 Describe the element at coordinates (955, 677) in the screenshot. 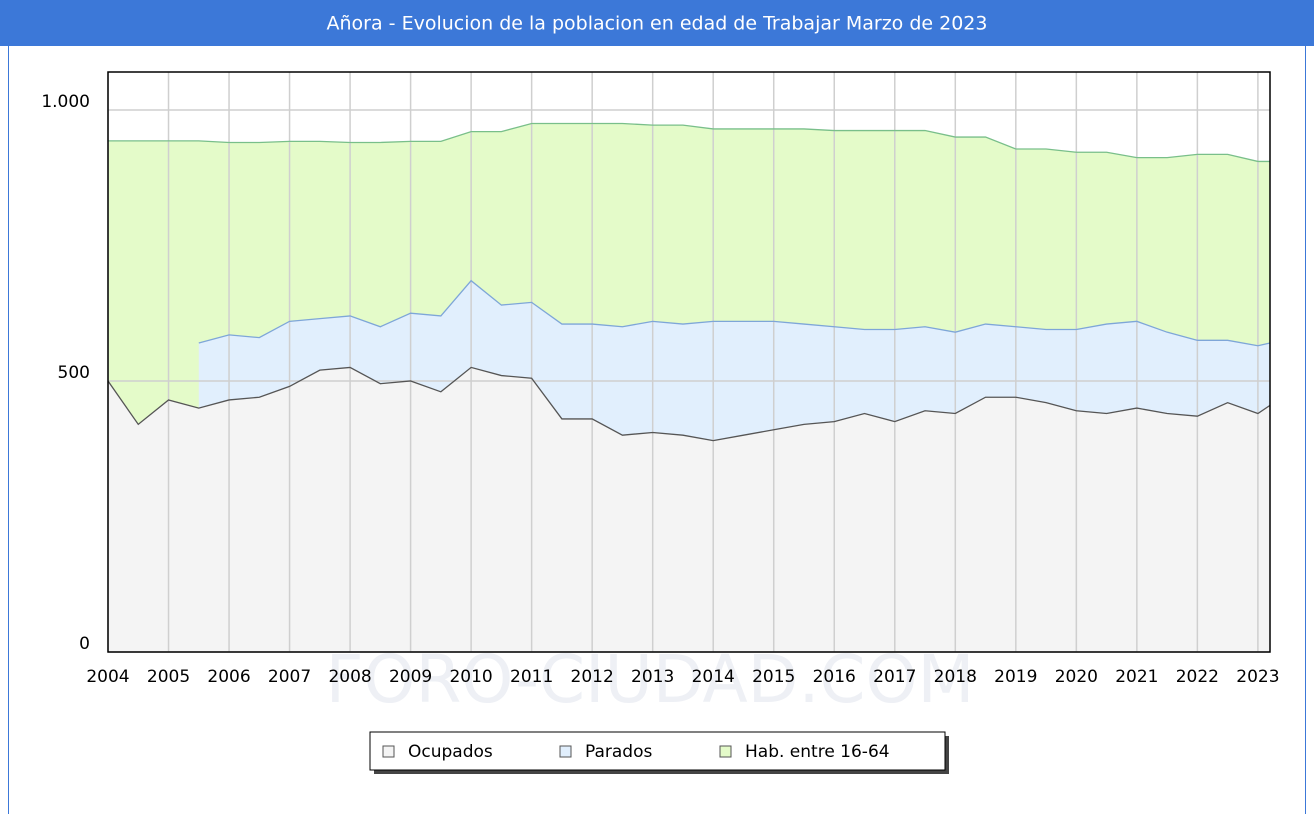

I see `x-tick-label: 2018` at that location.